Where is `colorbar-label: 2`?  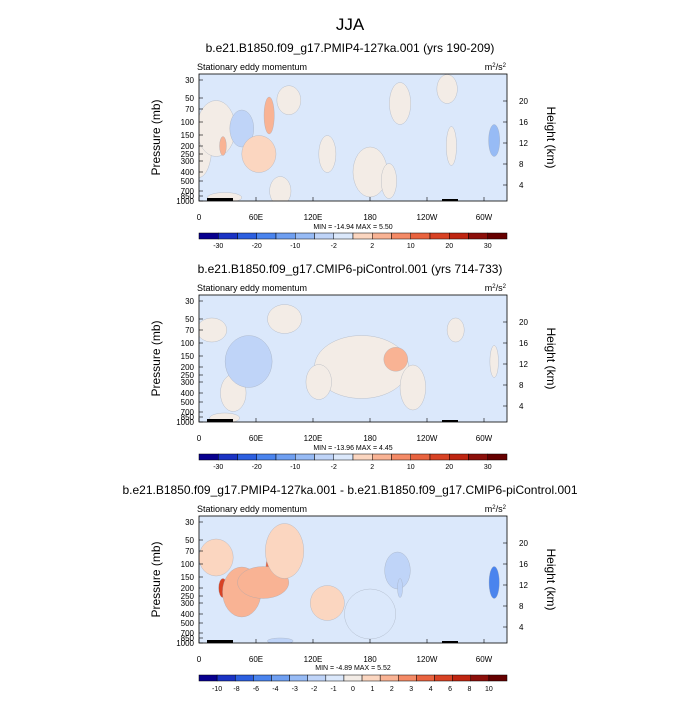 colorbar-label: 2 is located at coordinates (372, 467).